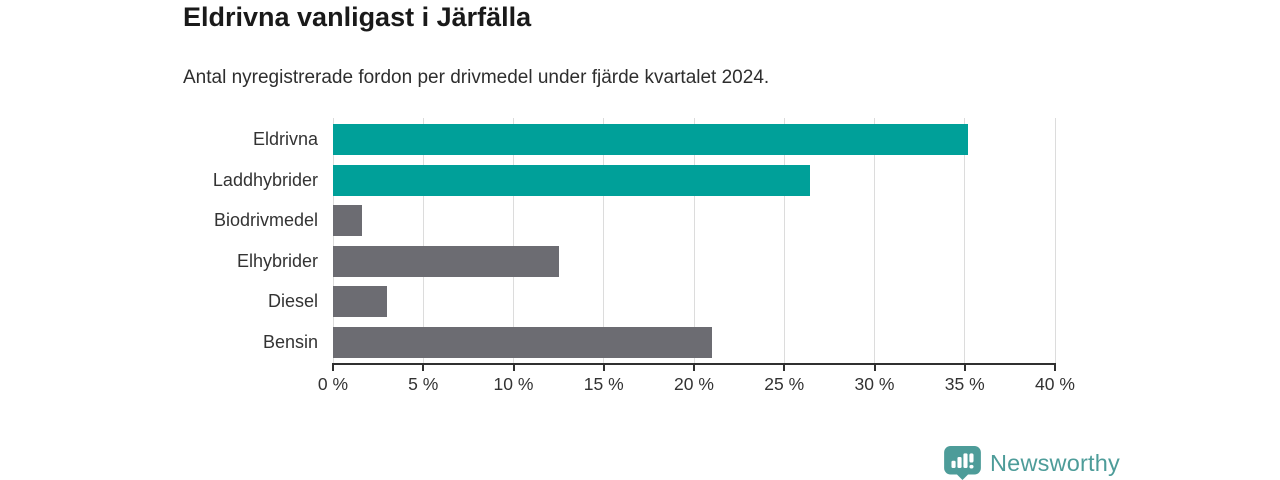  What do you see at coordinates (333, 384) in the screenshot?
I see `x-axis-tick-label: 0 %` at bounding box center [333, 384].